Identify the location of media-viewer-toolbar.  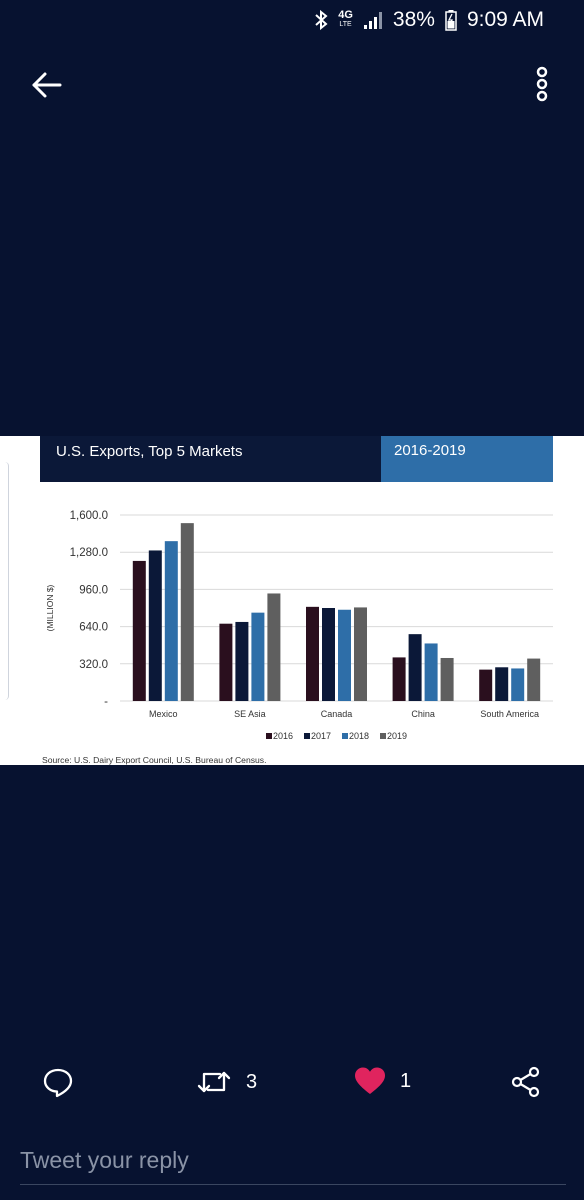
(292, 85).